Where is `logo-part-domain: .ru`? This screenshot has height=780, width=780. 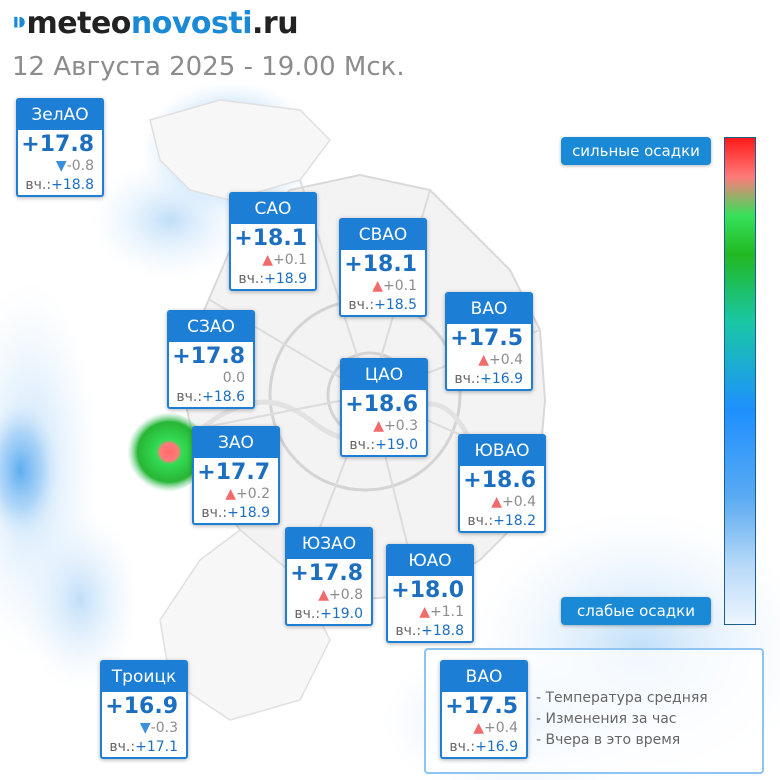 logo-part-domain: .ru is located at coordinates (275, 23).